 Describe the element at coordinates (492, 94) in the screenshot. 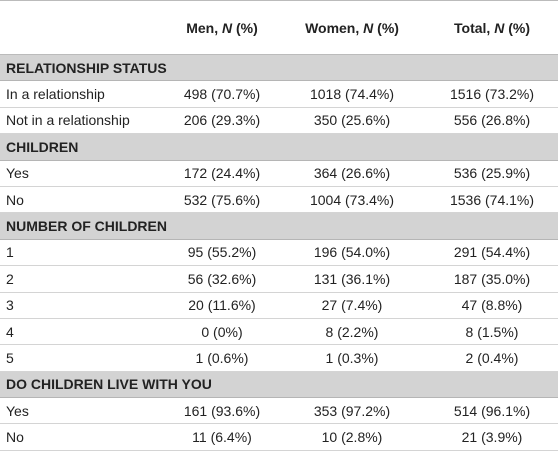

I see `cell: 1516 (73.2%)` at that location.